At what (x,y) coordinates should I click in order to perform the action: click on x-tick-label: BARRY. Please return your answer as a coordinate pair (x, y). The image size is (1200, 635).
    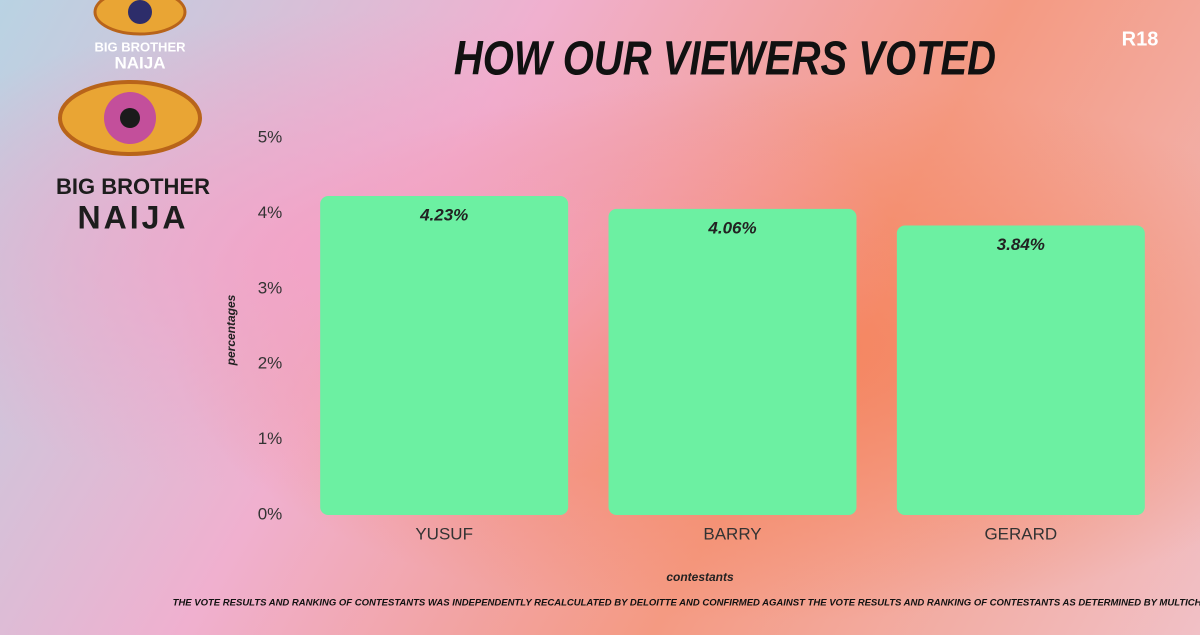
    Looking at the image, I should click on (732, 533).